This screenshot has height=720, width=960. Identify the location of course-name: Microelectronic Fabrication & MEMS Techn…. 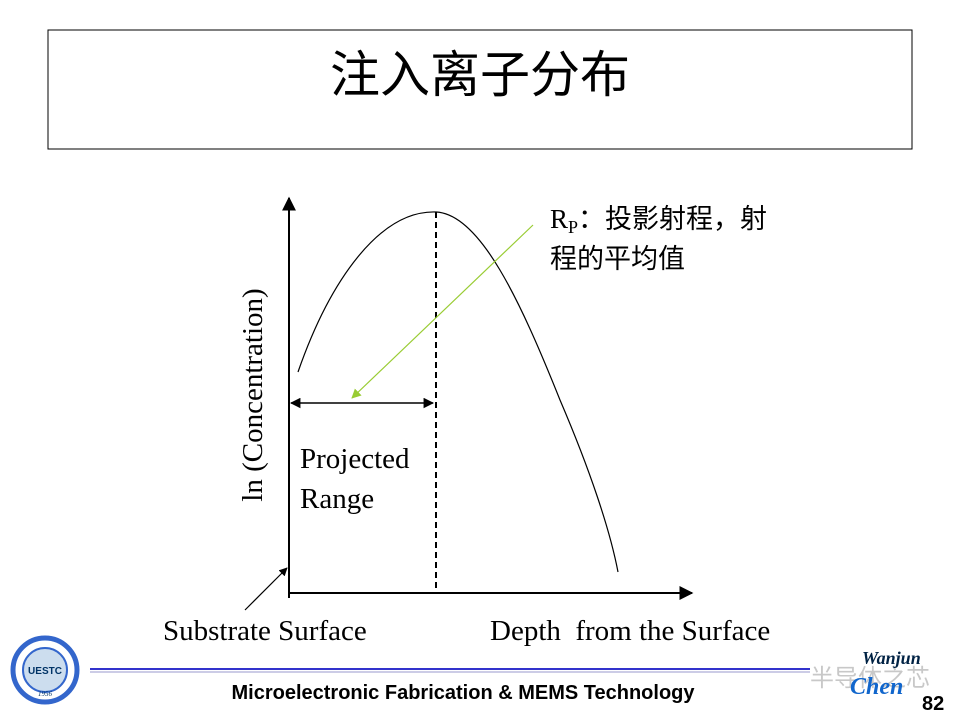
(463, 693).